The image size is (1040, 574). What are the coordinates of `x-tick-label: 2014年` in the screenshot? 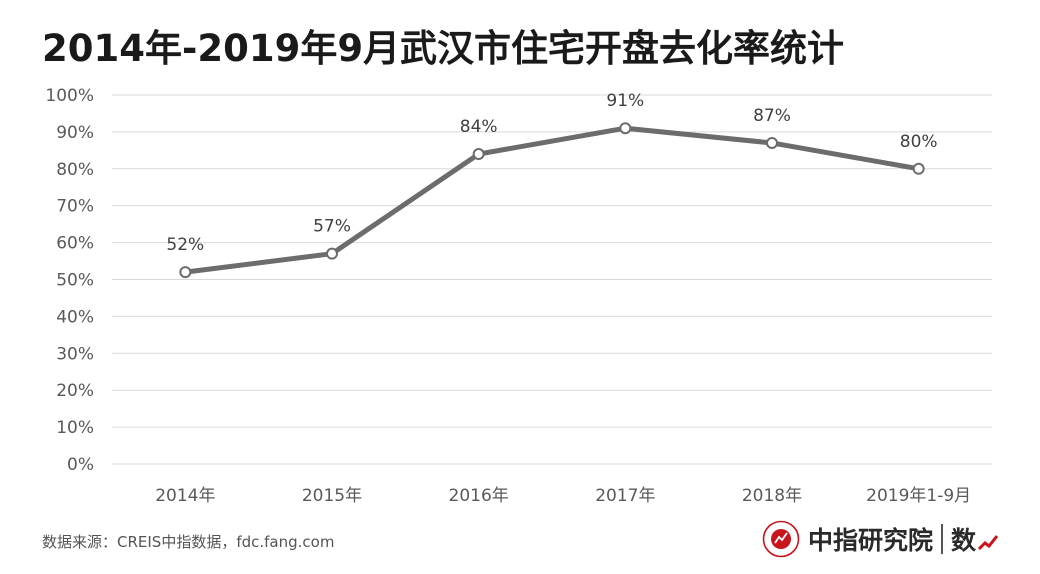 It's located at (185, 496).